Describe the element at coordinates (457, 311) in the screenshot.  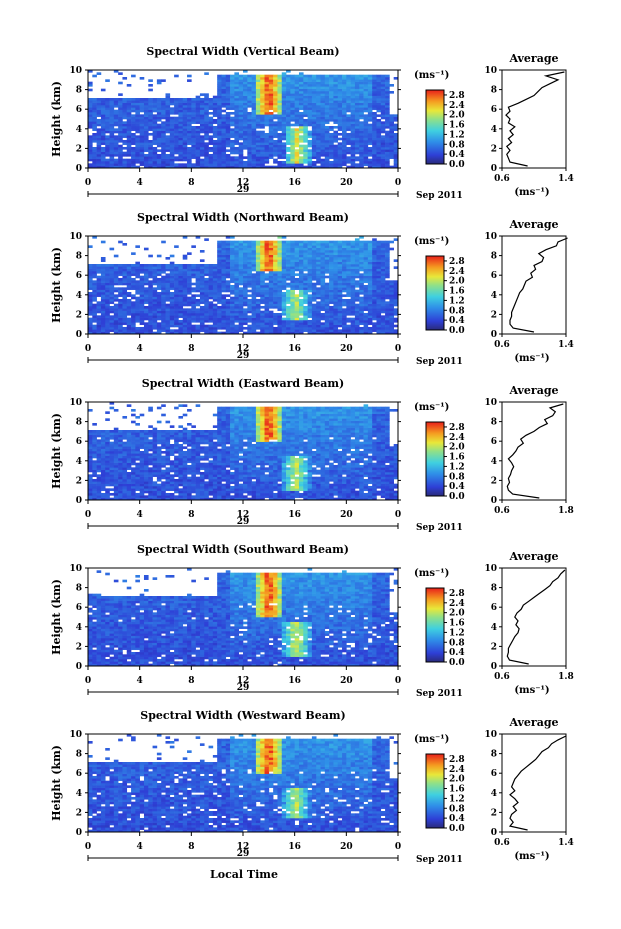
I see `colorbar-tick-label: 0.8` at that location.